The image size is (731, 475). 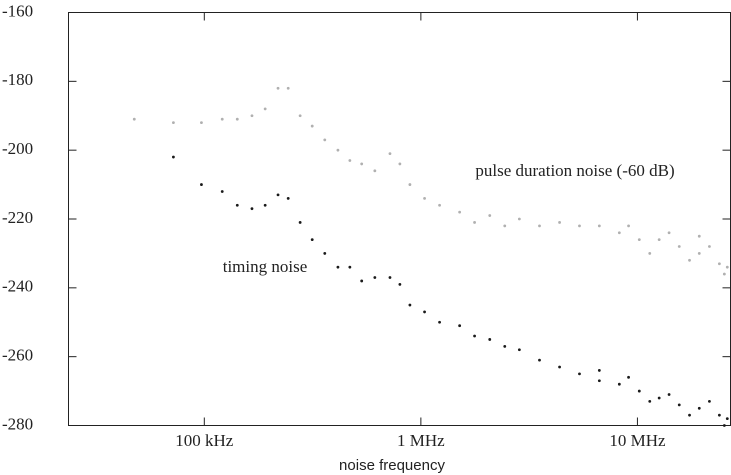 I want to click on y-tick-label: -160, so click(x=17, y=10).